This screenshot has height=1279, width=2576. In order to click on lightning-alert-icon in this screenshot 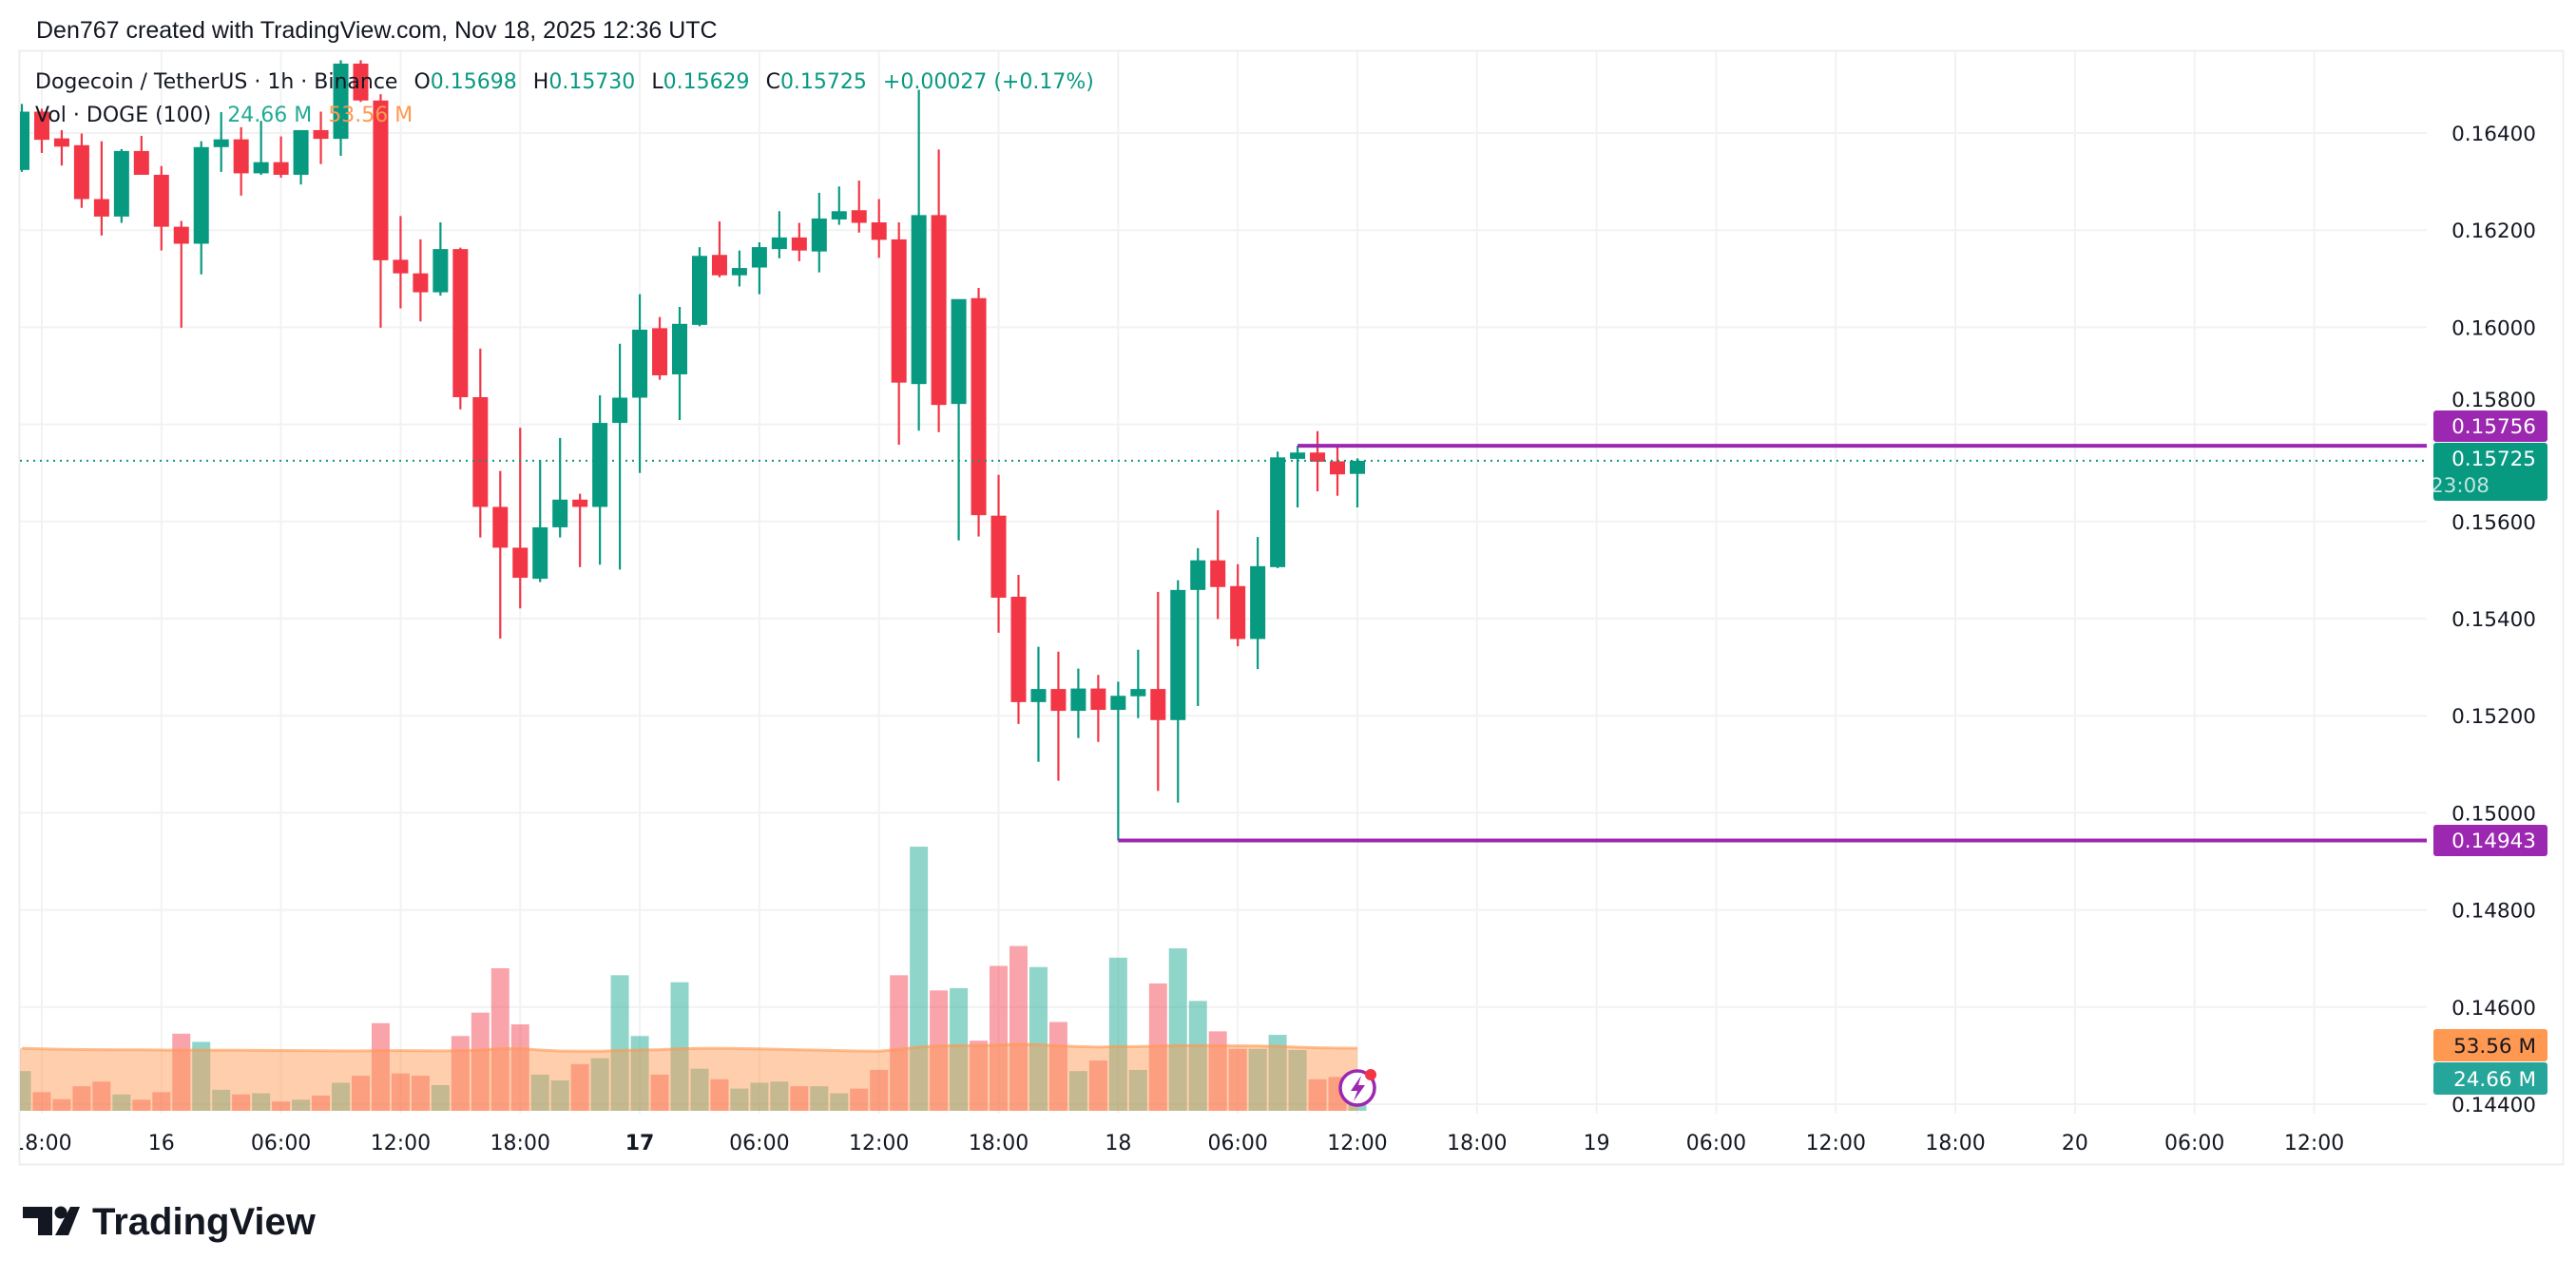, I will do `click(1357, 1088)`.